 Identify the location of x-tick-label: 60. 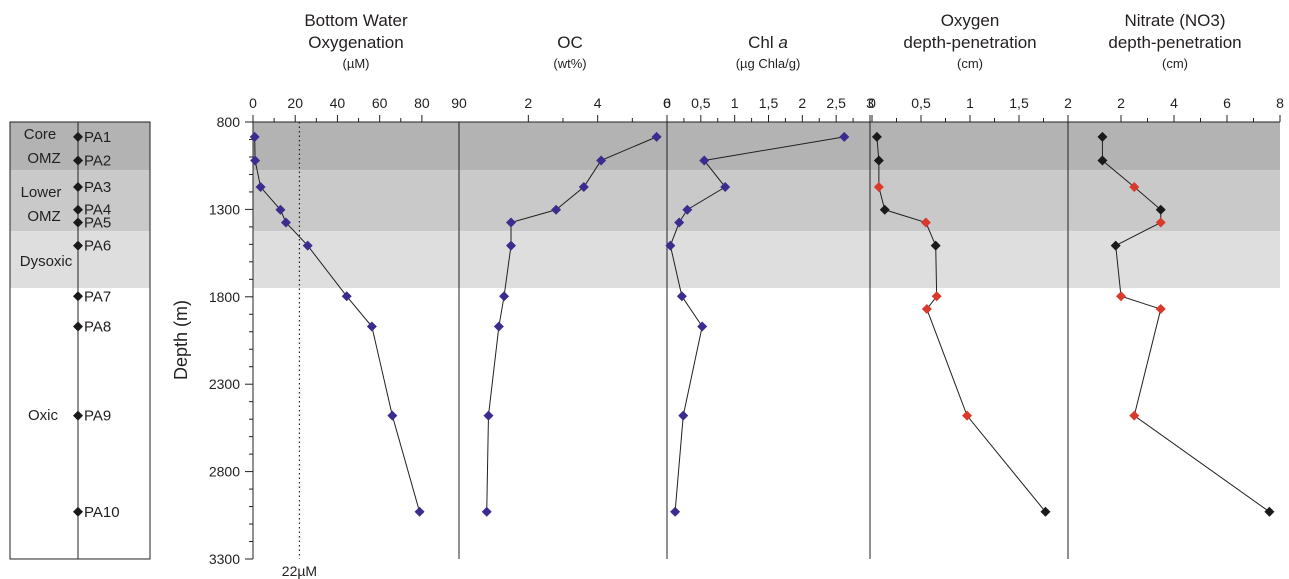
(380, 103).